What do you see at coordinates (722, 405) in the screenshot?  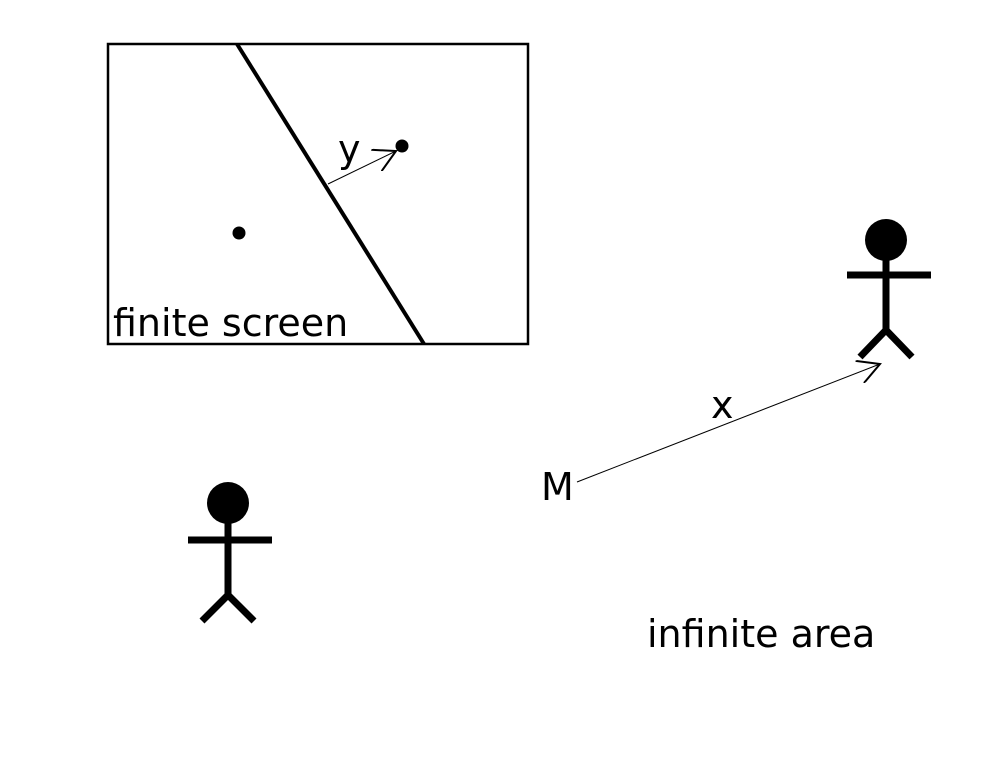 I see `vector-x-label: x` at bounding box center [722, 405].